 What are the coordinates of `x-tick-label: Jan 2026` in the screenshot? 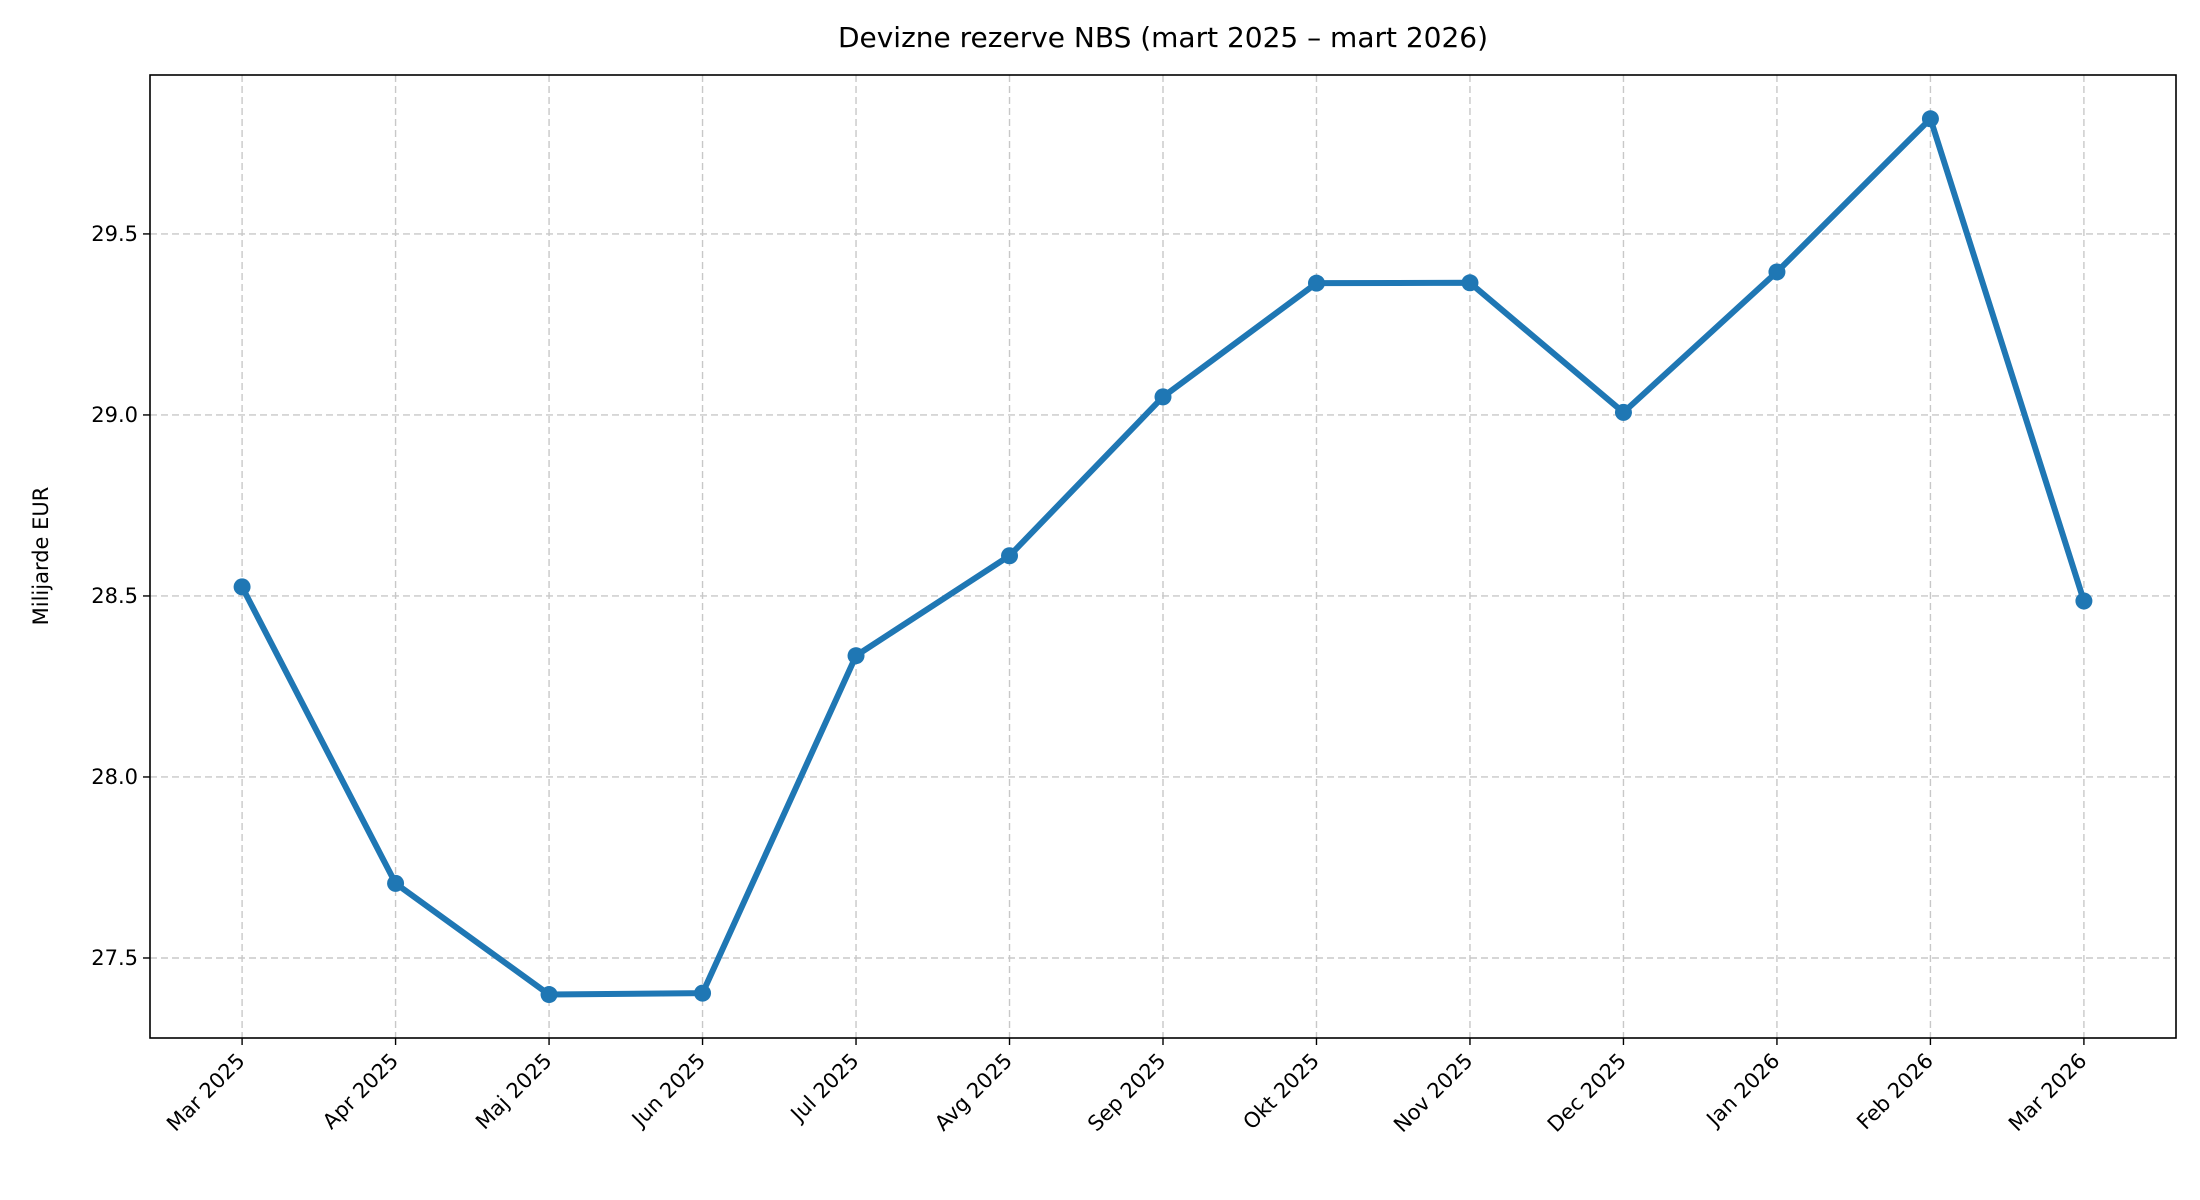 It's located at (1743, 1091).